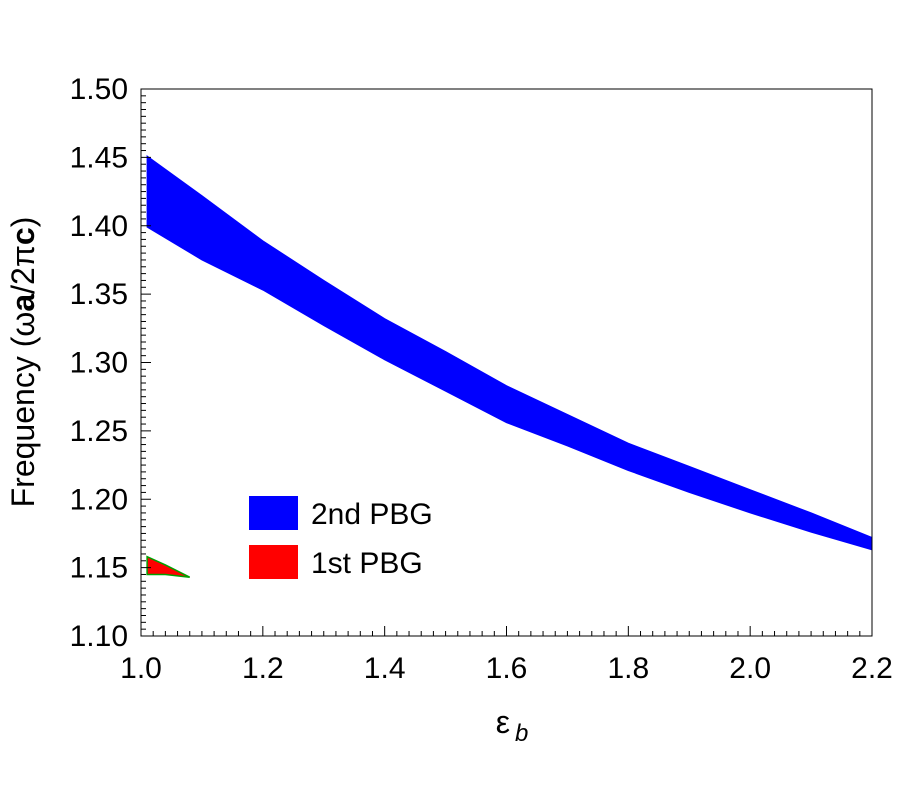 The image size is (900, 800). What do you see at coordinates (341, 538) in the screenshot?
I see `legend: 2nd PBG 1st PBG` at bounding box center [341, 538].